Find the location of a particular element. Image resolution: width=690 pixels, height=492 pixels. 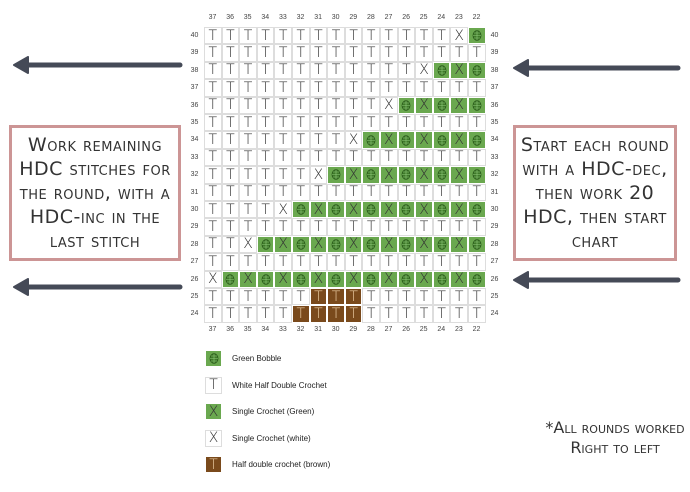

column-label-top: 22 is located at coordinates (476, 17).